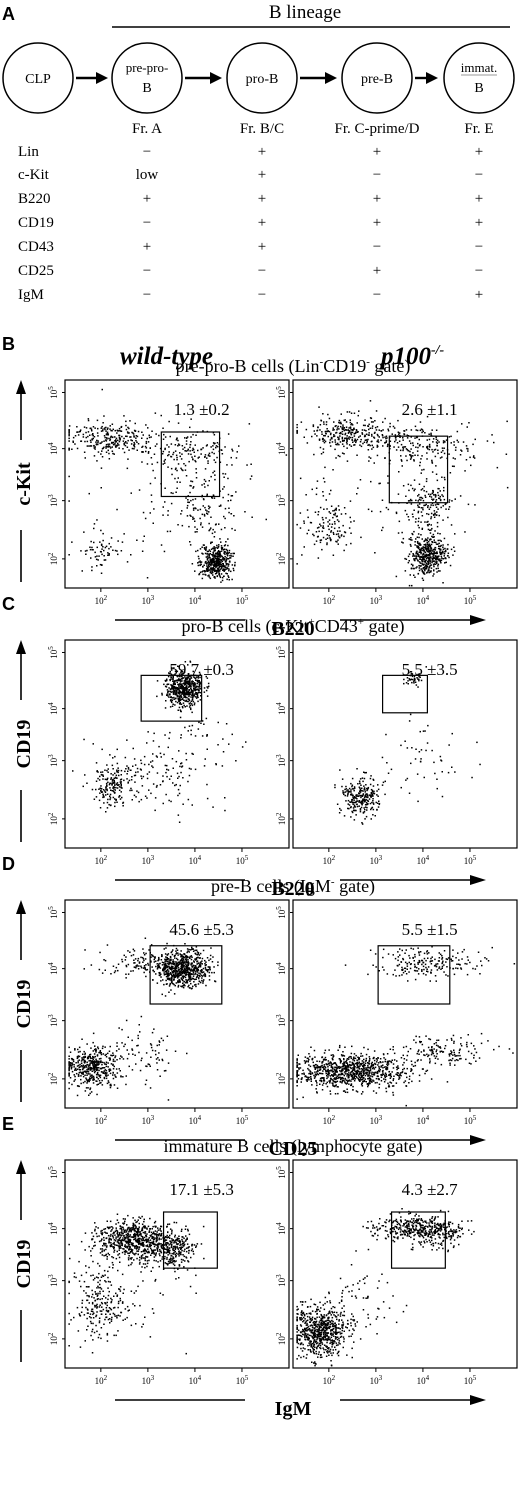 The image size is (520, 1488). What do you see at coordinates (336, 626) in the screenshot?
I see `panel-title-part: CD43` at bounding box center [336, 626].